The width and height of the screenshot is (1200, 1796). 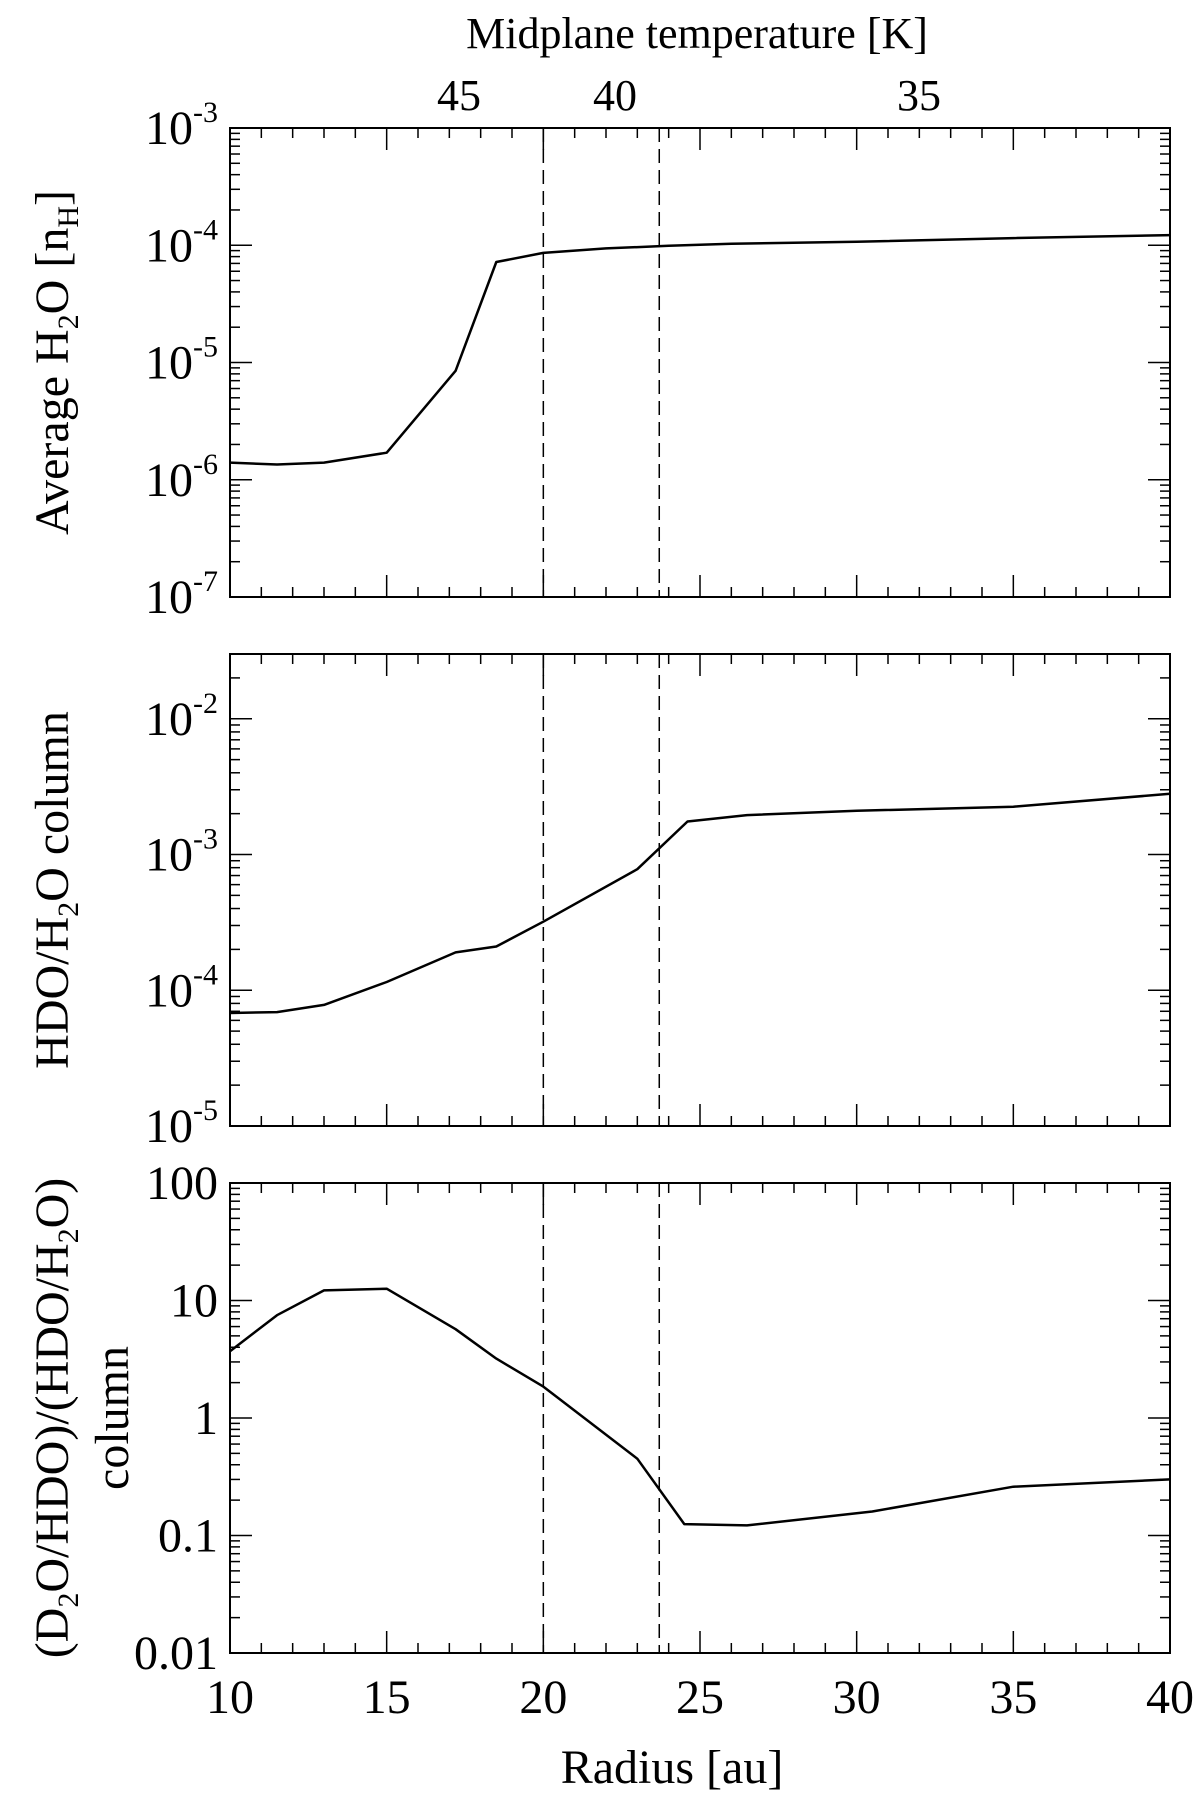 What do you see at coordinates (55, 362) in the screenshot?
I see `y-axis-title: Average H2O [nH]` at bounding box center [55, 362].